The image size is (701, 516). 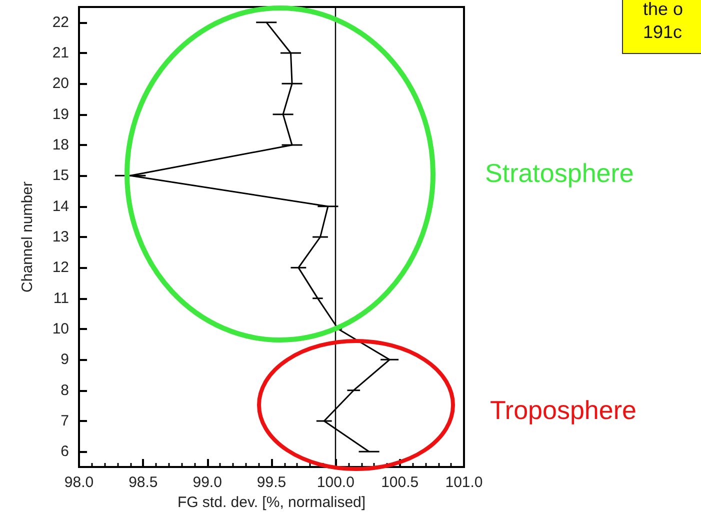 I want to click on y-tick-label: 12, so click(x=60, y=267).